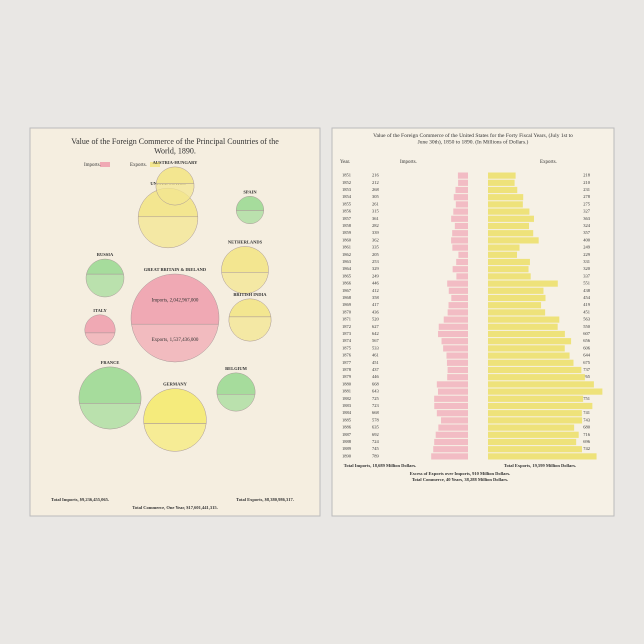  I want to click on total-note: Total Imports, $9,236,455,065., so click(80, 499).